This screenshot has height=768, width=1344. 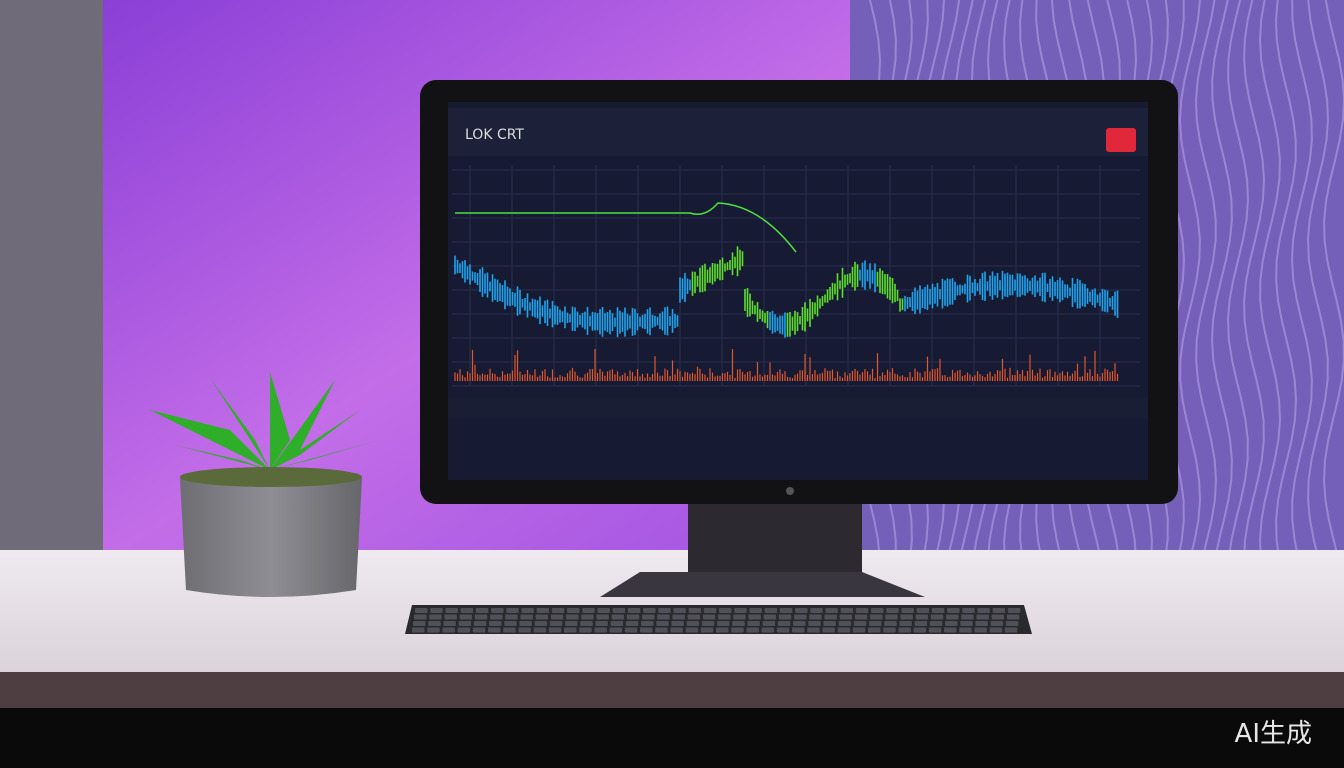 I want to click on screen-title: LOK CRT, so click(x=494, y=135).